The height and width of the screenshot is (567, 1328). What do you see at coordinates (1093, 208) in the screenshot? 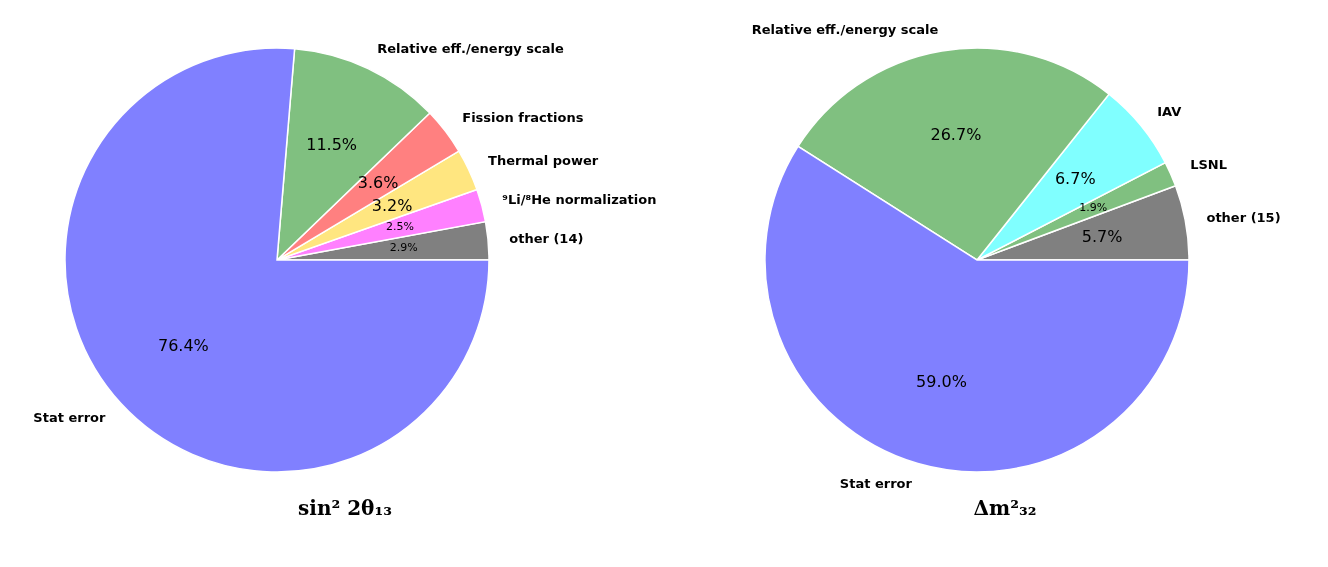
I see `data-label: 1.9%` at bounding box center [1093, 208].